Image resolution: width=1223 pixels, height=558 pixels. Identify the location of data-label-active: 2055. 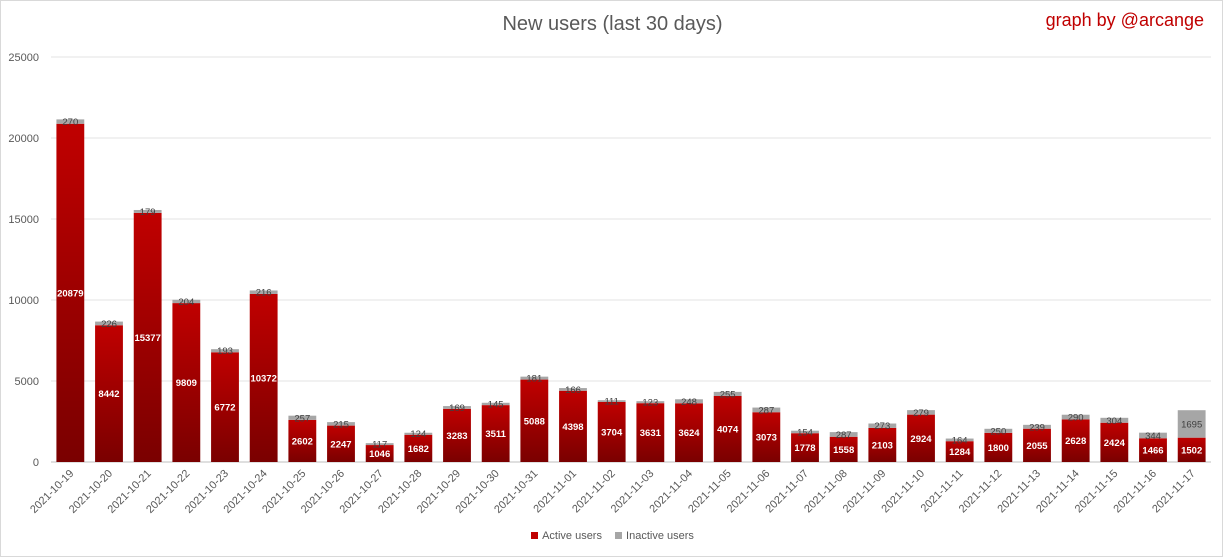
(1037, 446).